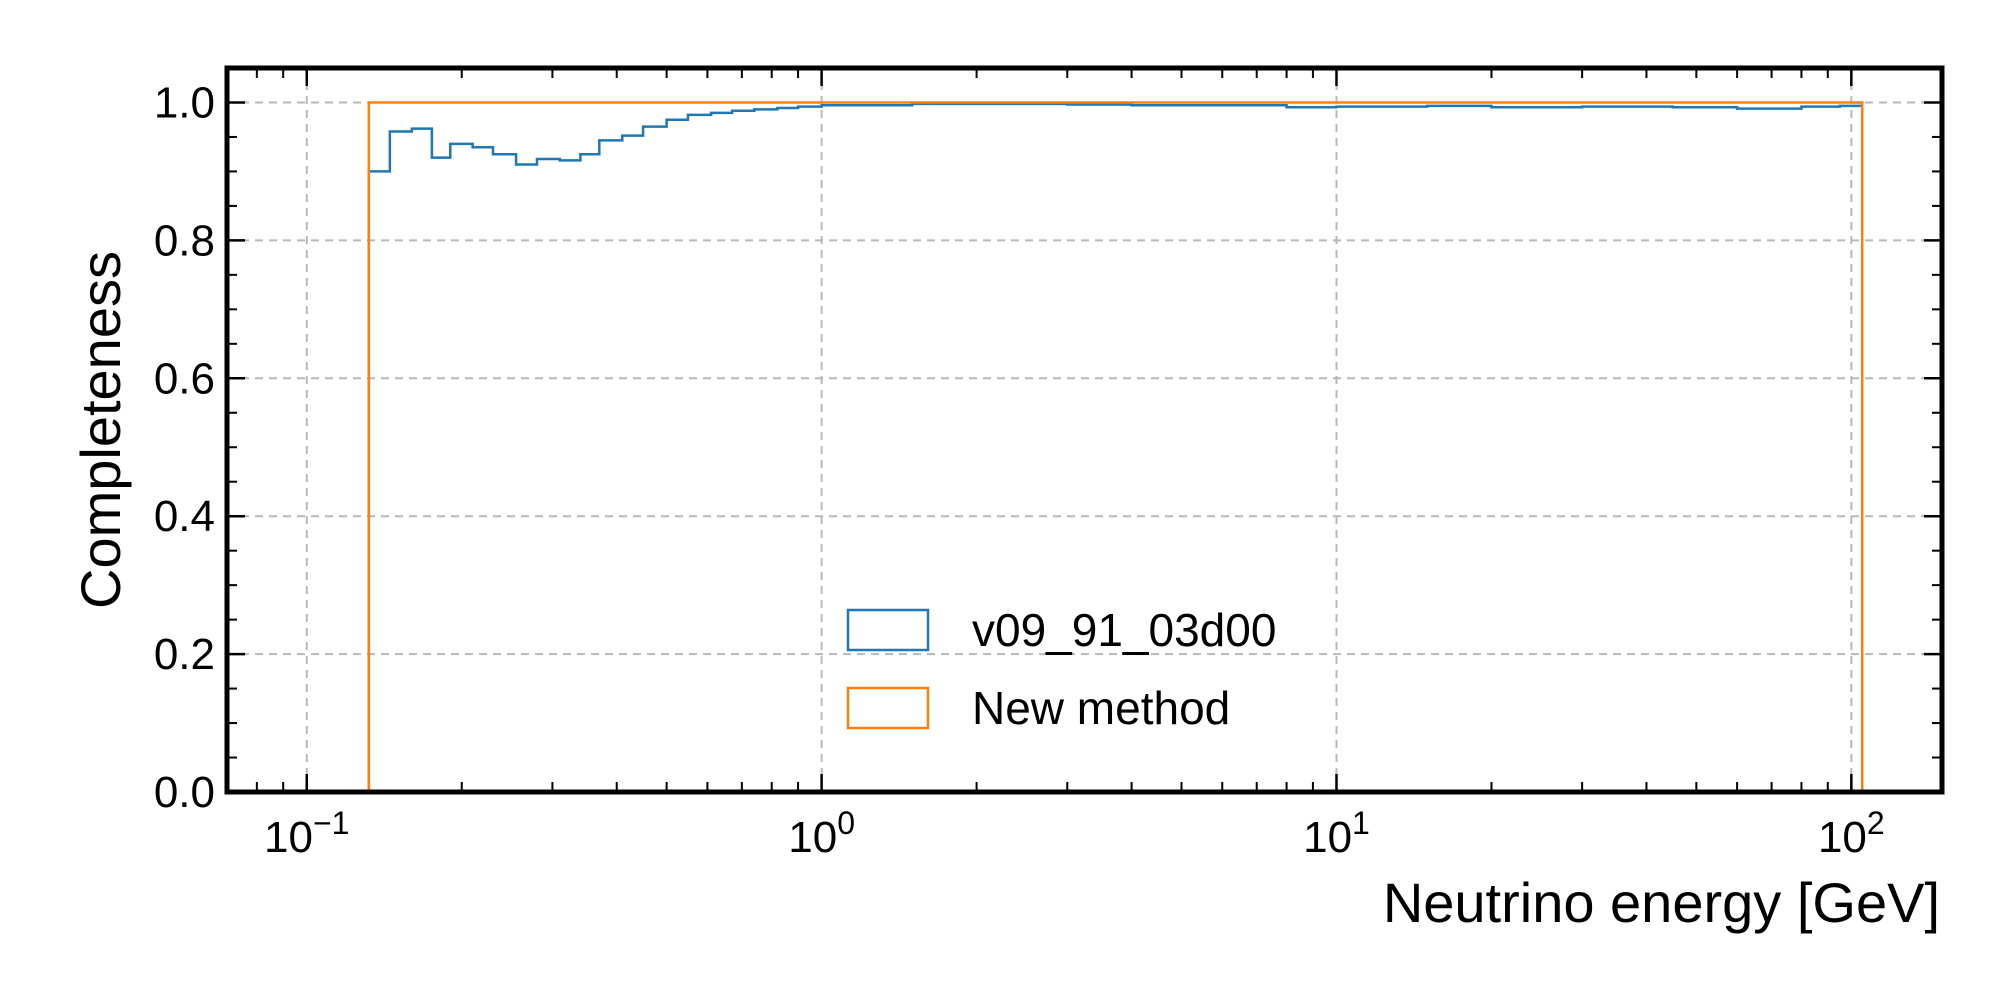 This screenshot has height=1000, width=2000. I want to click on y-tick-label: 0.2, so click(184, 654).